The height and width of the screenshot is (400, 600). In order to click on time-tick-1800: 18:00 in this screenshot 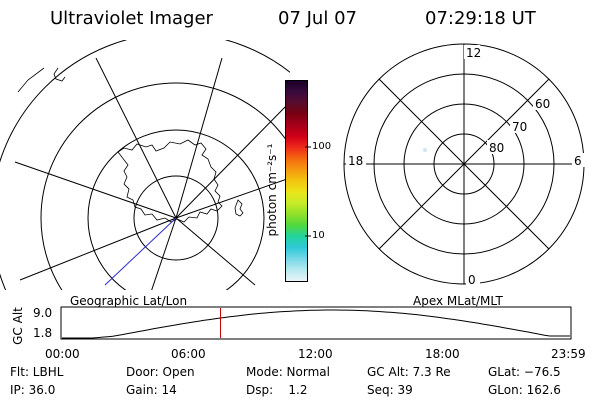, I will do `click(442, 354)`.